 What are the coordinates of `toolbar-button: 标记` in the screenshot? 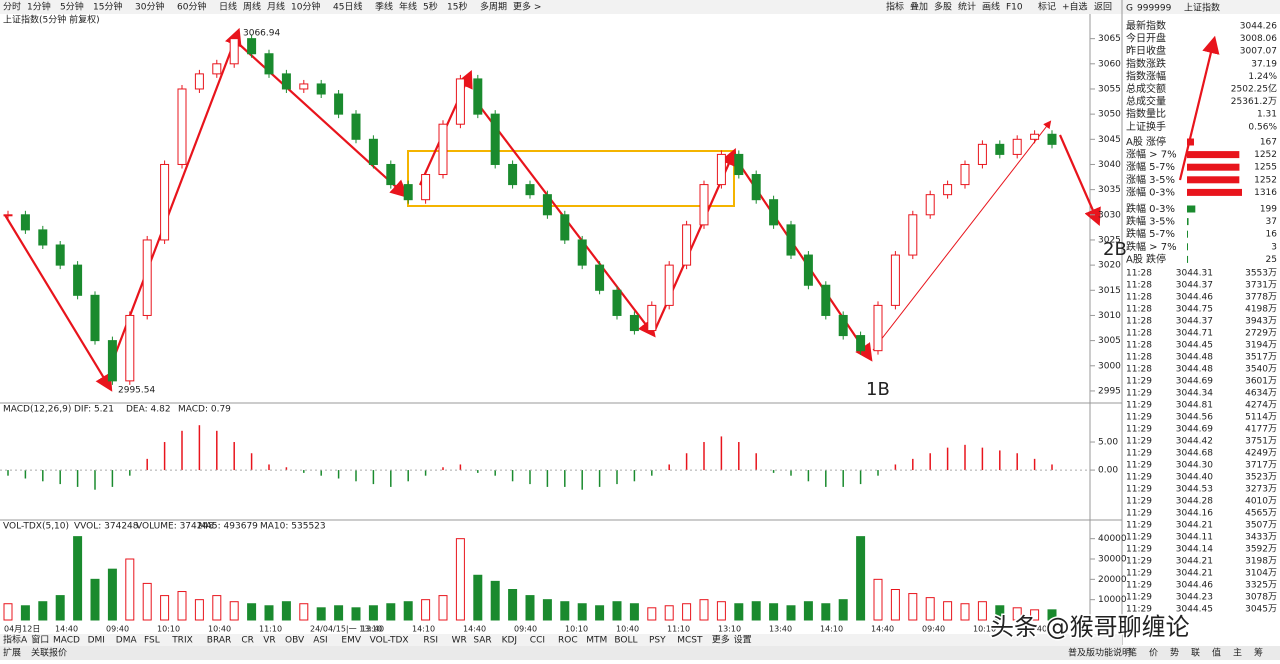 It's located at (1047, 7).